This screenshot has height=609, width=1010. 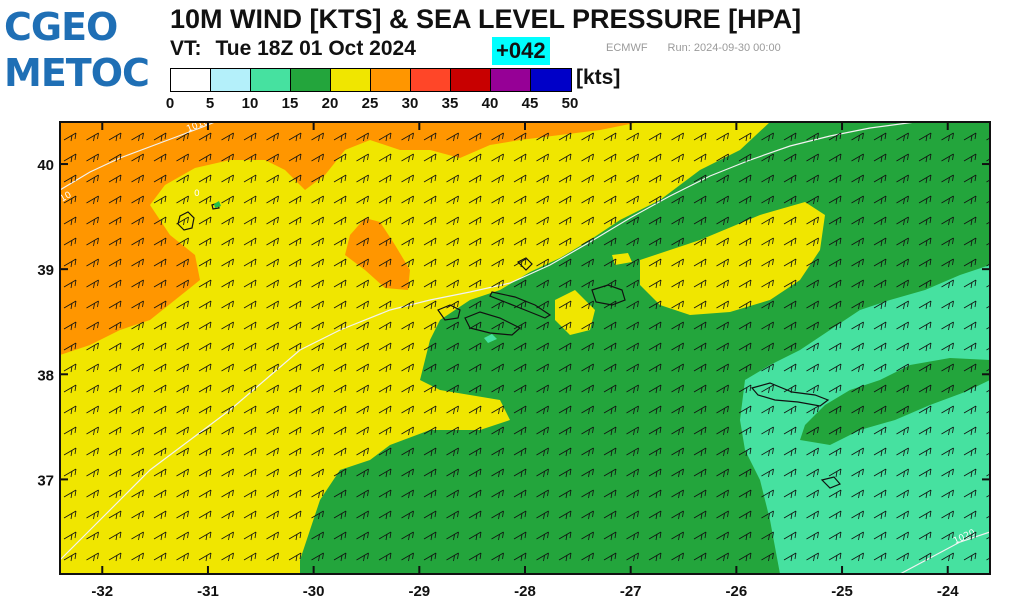 I want to click on lat-label: 39, so click(x=45, y=270).